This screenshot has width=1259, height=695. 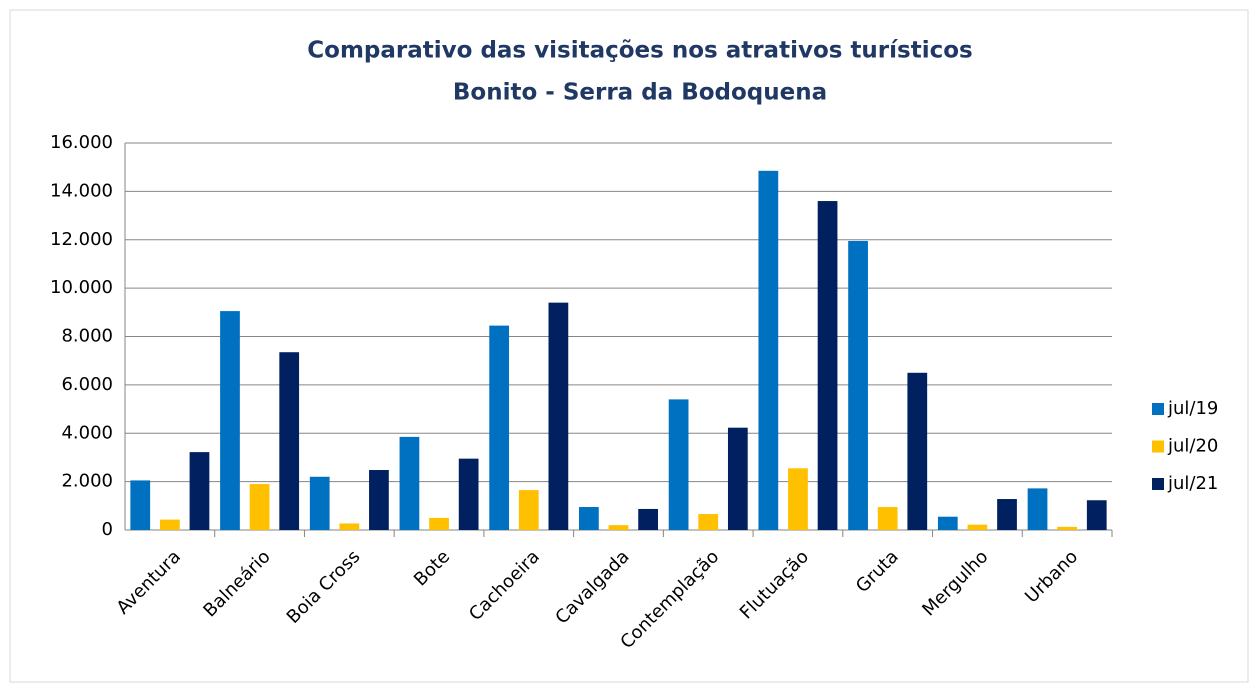 I want to click on legend-label: jul/20, so click(x=1192, y=446).